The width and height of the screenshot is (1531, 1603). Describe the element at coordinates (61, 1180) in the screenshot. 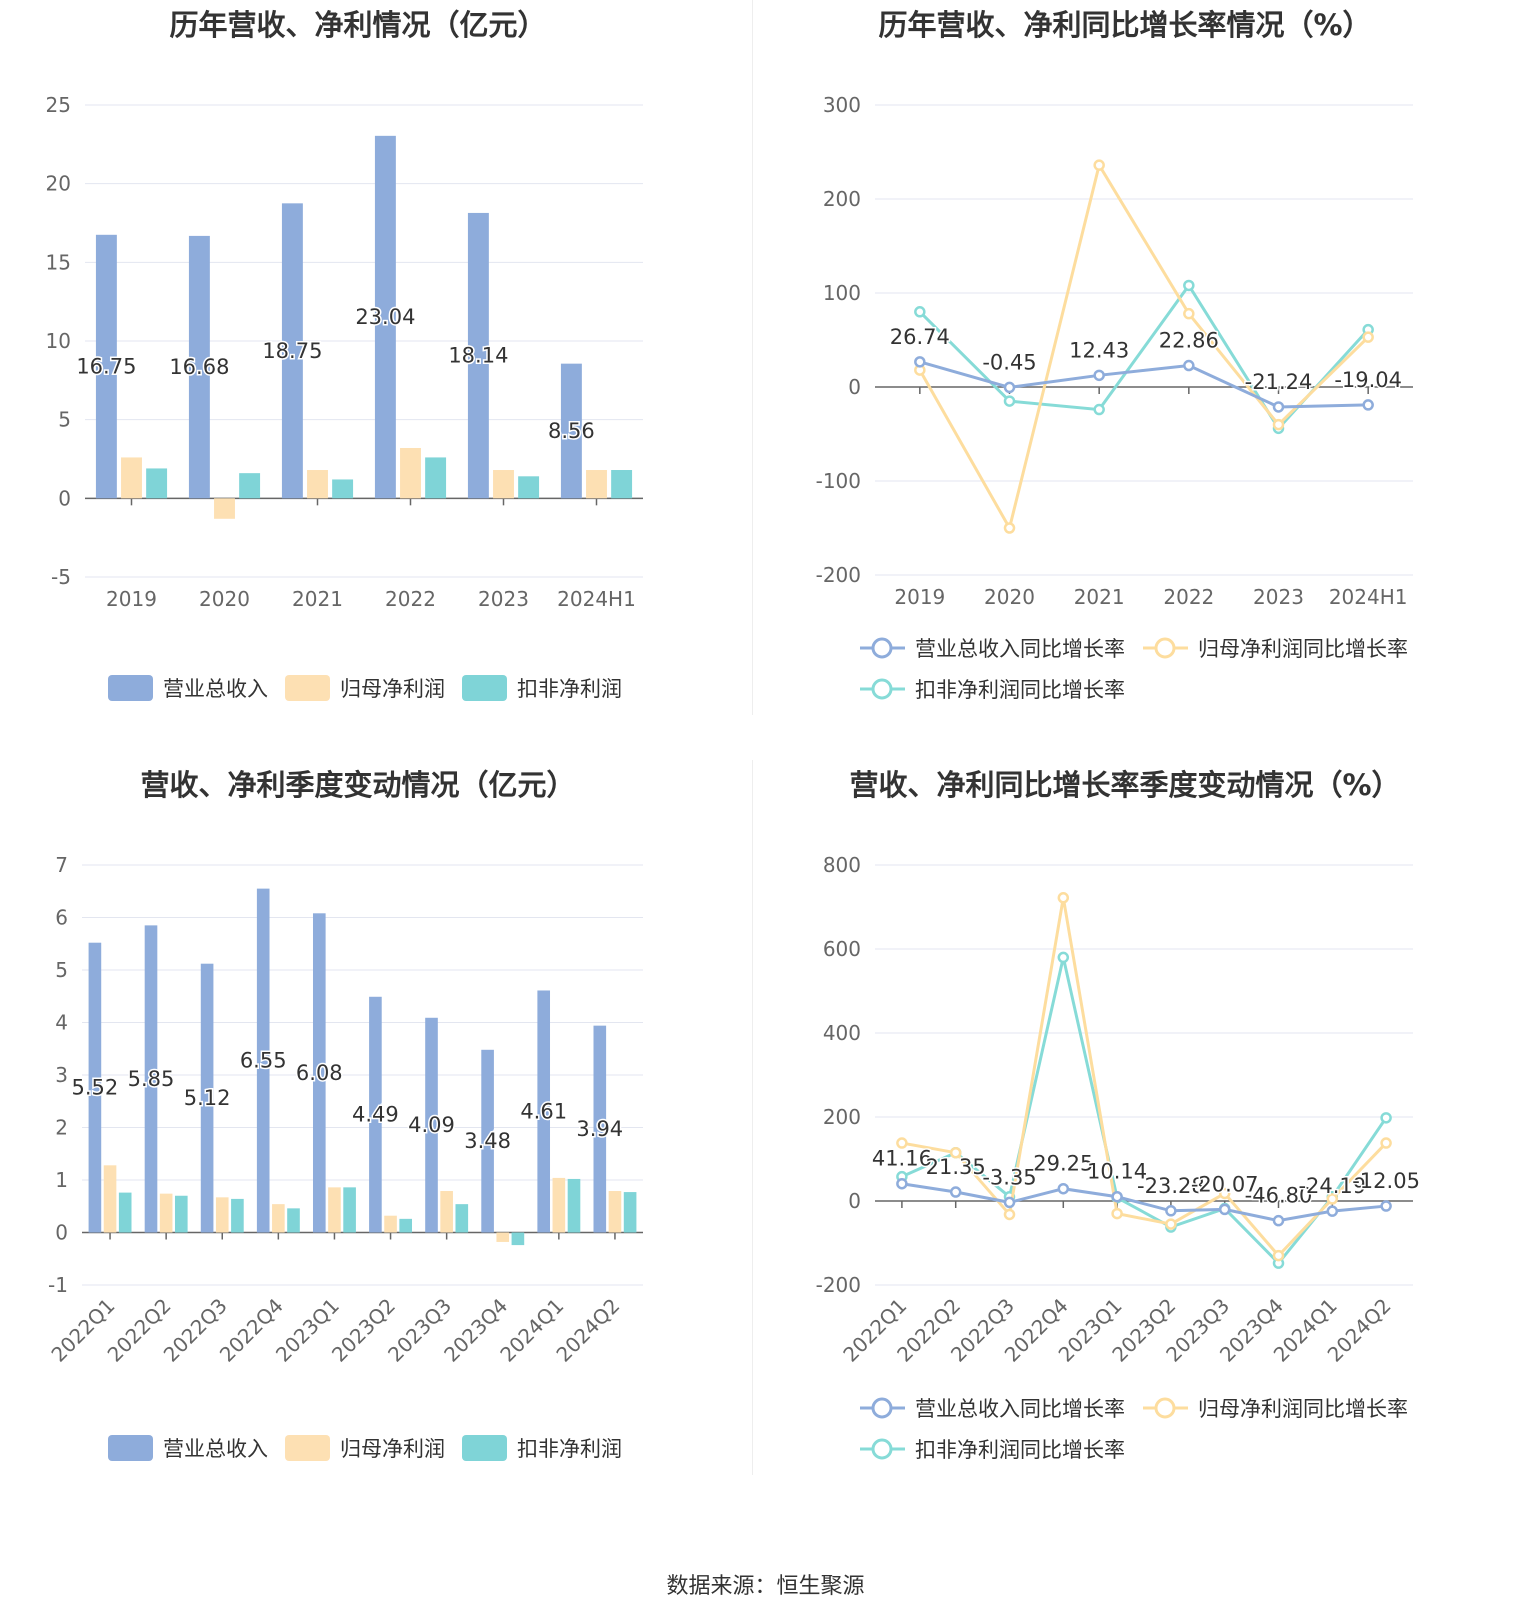

I see `y-tick-label: 1` at that location.